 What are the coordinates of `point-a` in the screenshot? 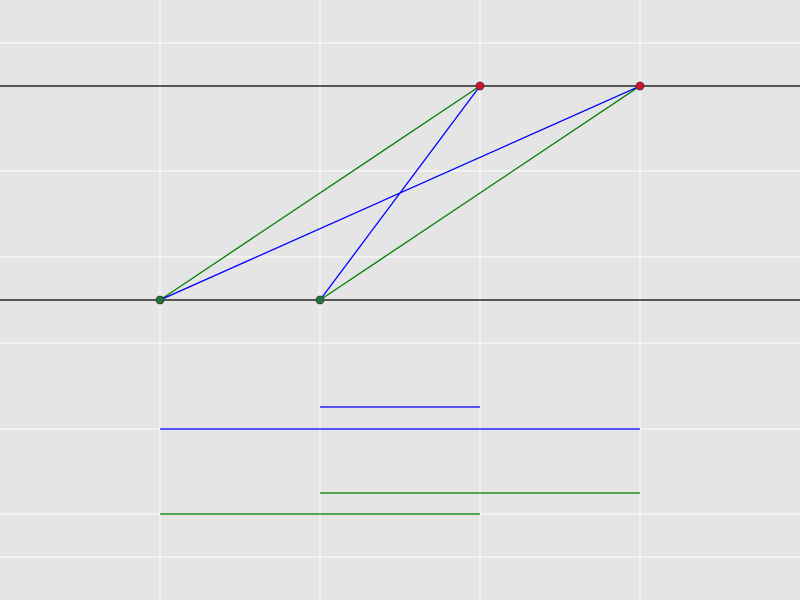 It's located at (160, 300).